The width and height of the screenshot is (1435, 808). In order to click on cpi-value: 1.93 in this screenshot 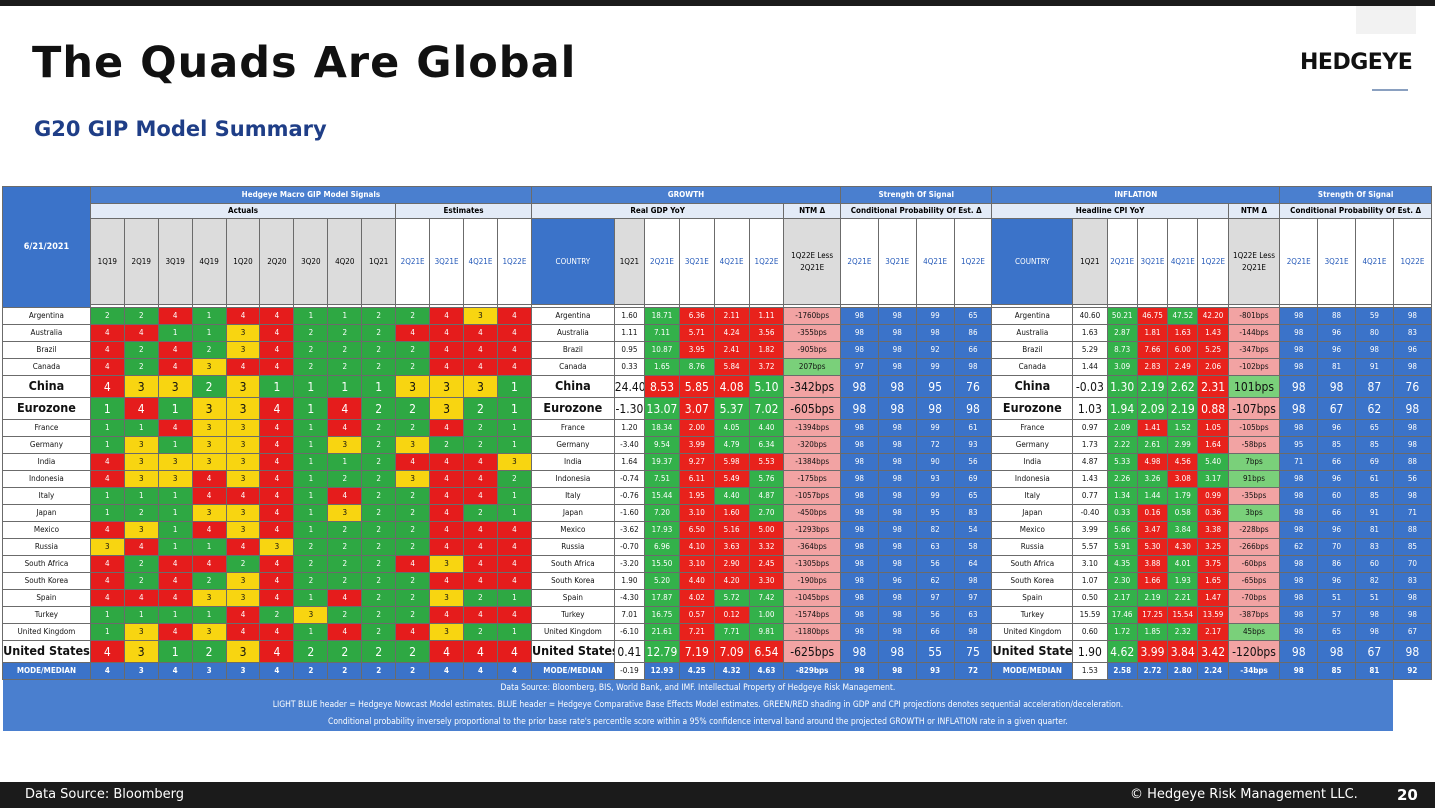, I will do `click(1183, 581)`.